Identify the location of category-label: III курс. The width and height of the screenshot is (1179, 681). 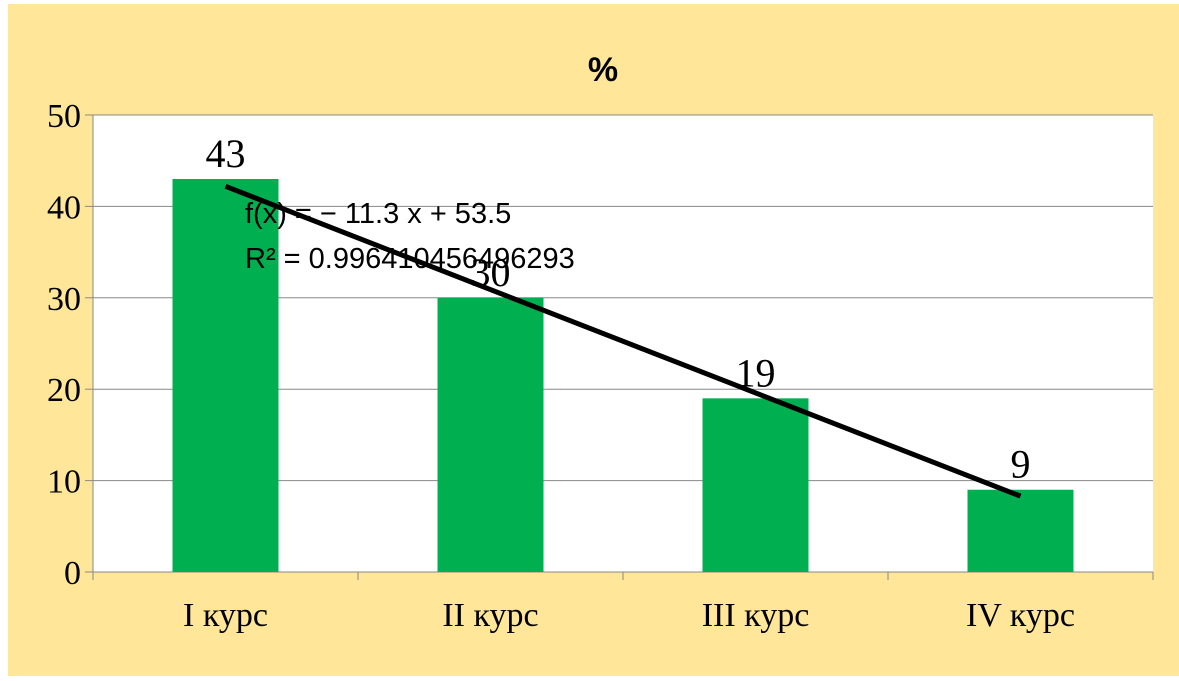
(756, 615).